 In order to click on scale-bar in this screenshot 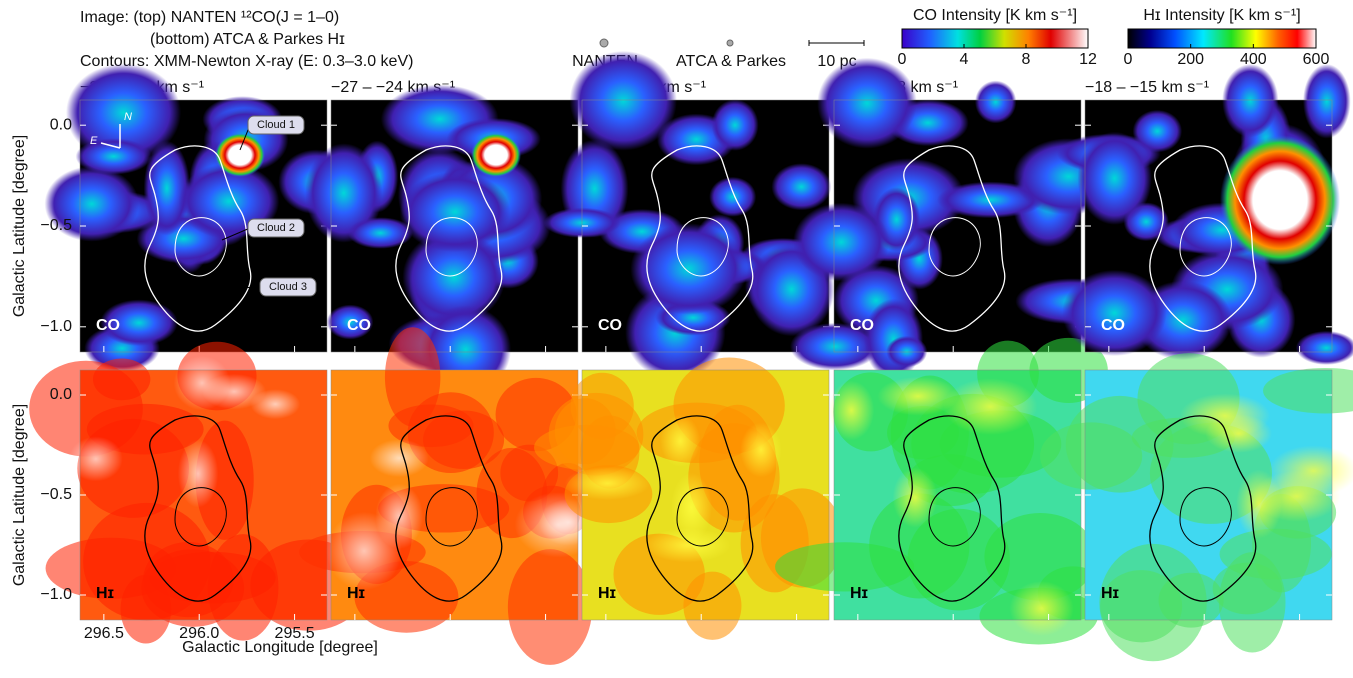, I will do `click(836, 43)`.